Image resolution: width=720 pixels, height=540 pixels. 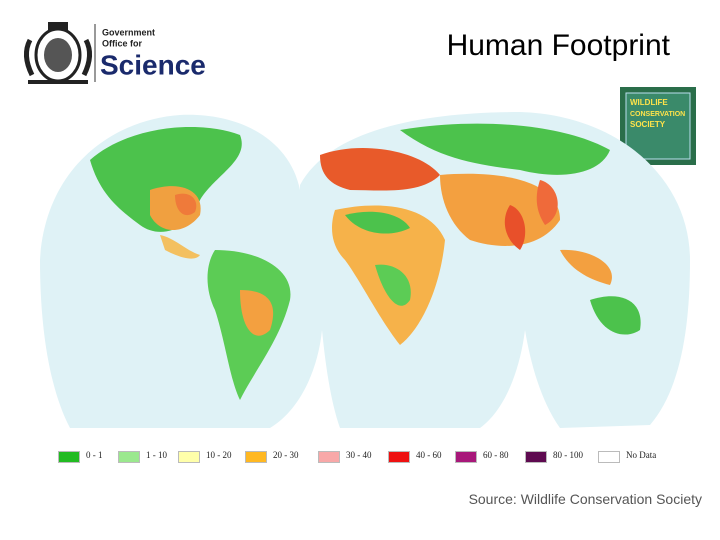 What do you see at coordinates (649, 102) in the screenshot?
I see `partner-logo-line: WILDLIFE` at bounding box center [649, 102].